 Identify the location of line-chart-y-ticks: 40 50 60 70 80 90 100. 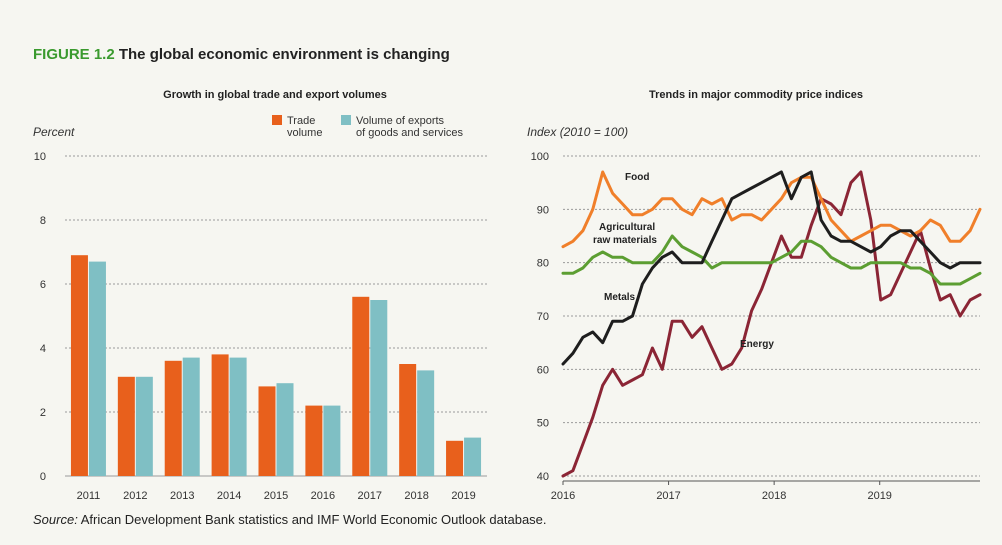
(540, 317).